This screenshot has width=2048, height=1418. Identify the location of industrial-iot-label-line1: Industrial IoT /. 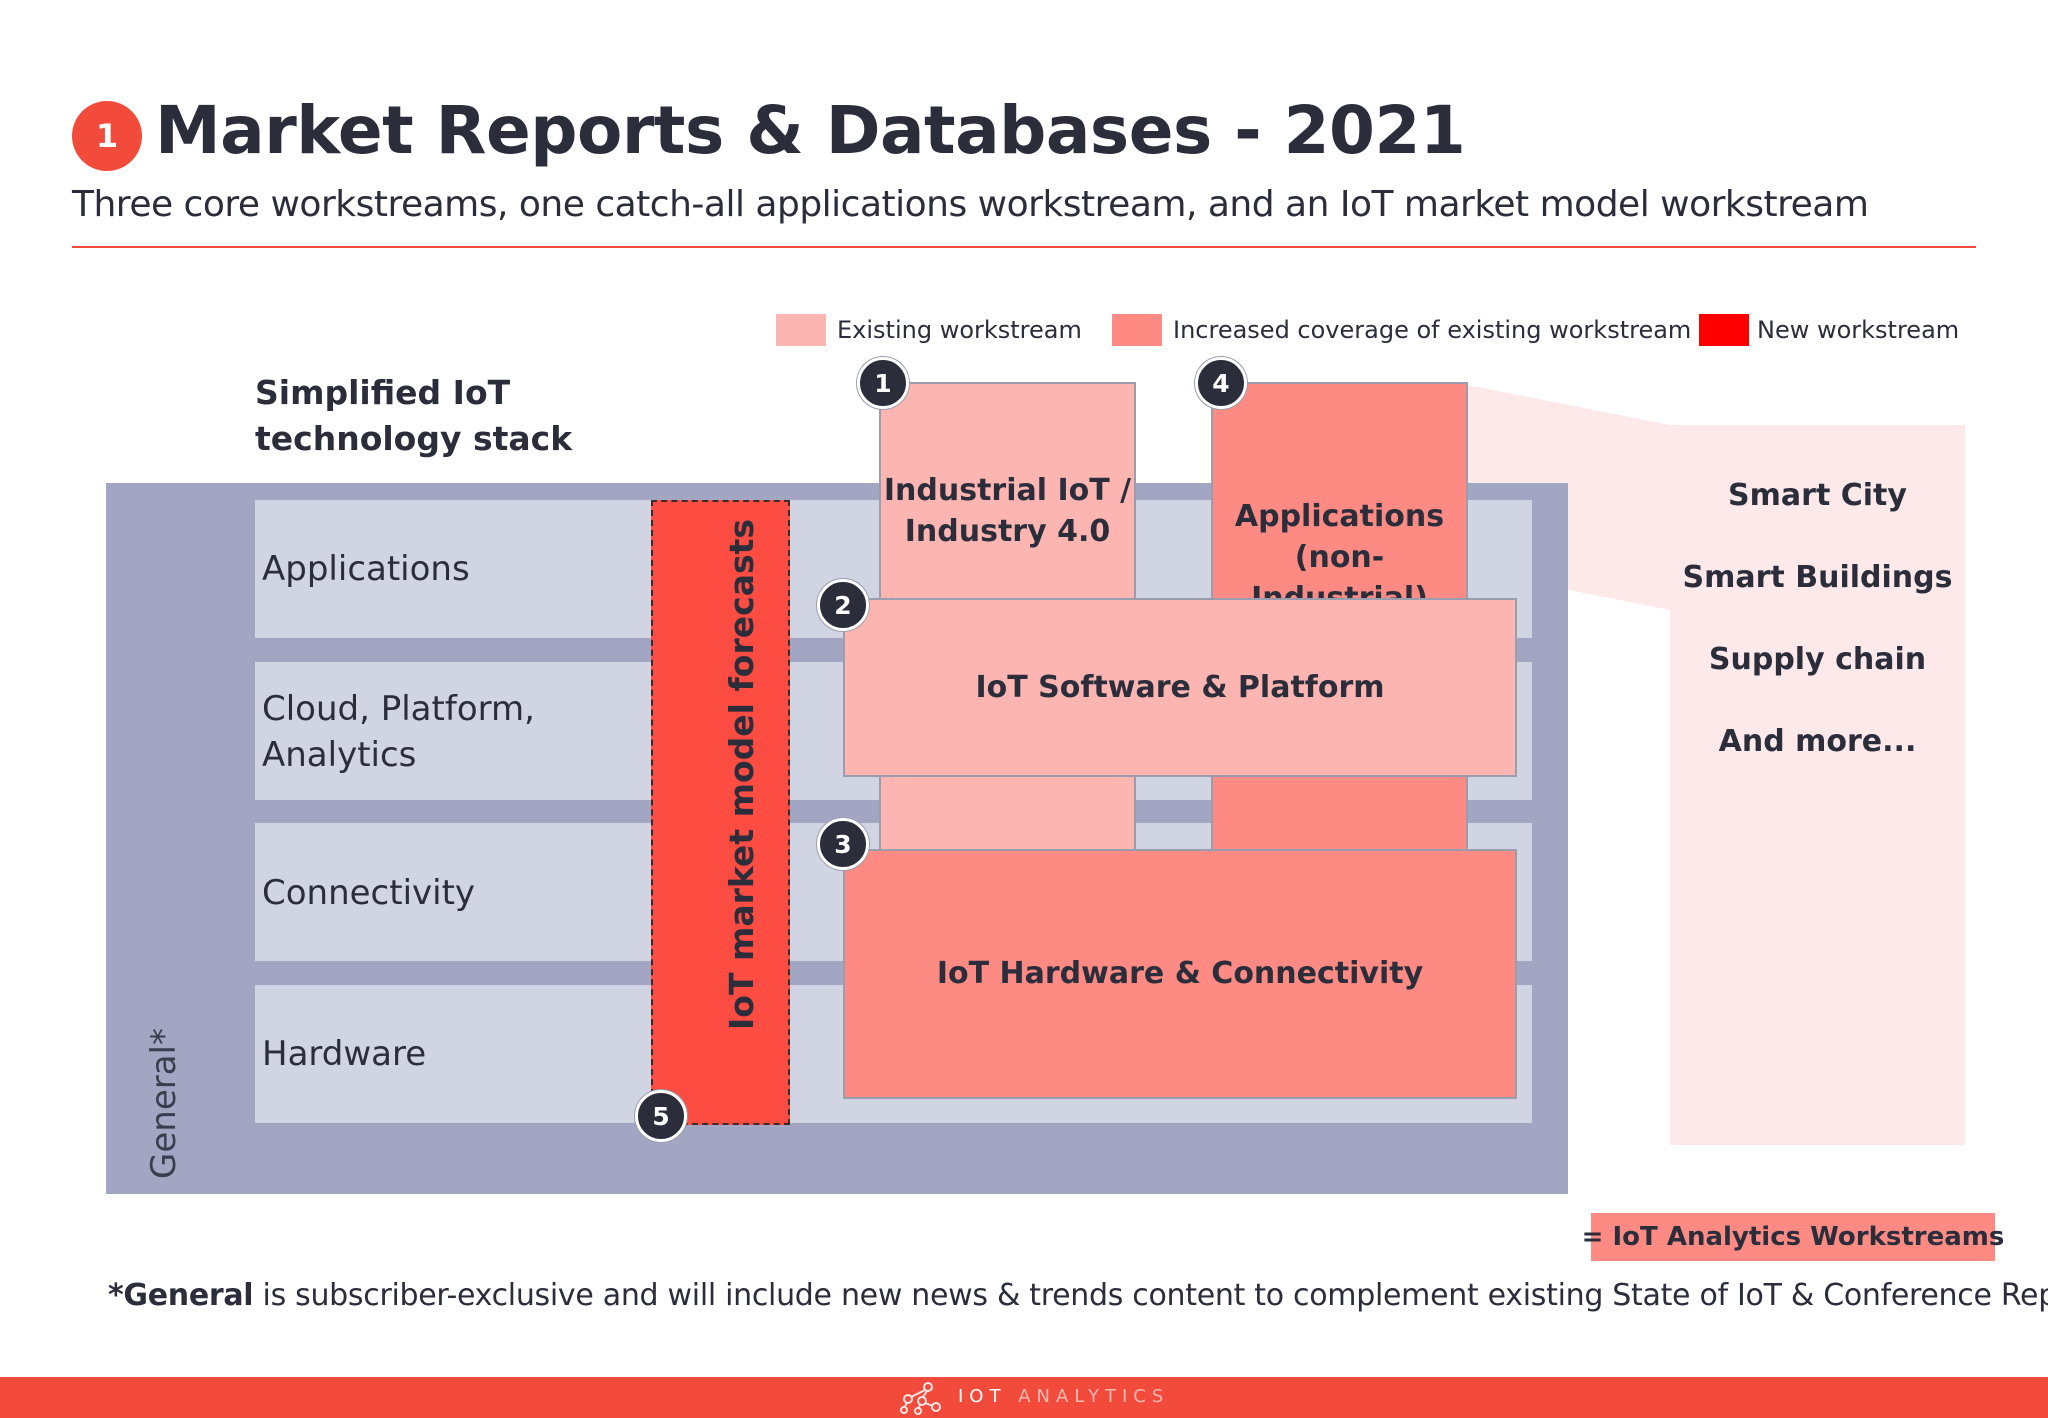
(1007, 490).